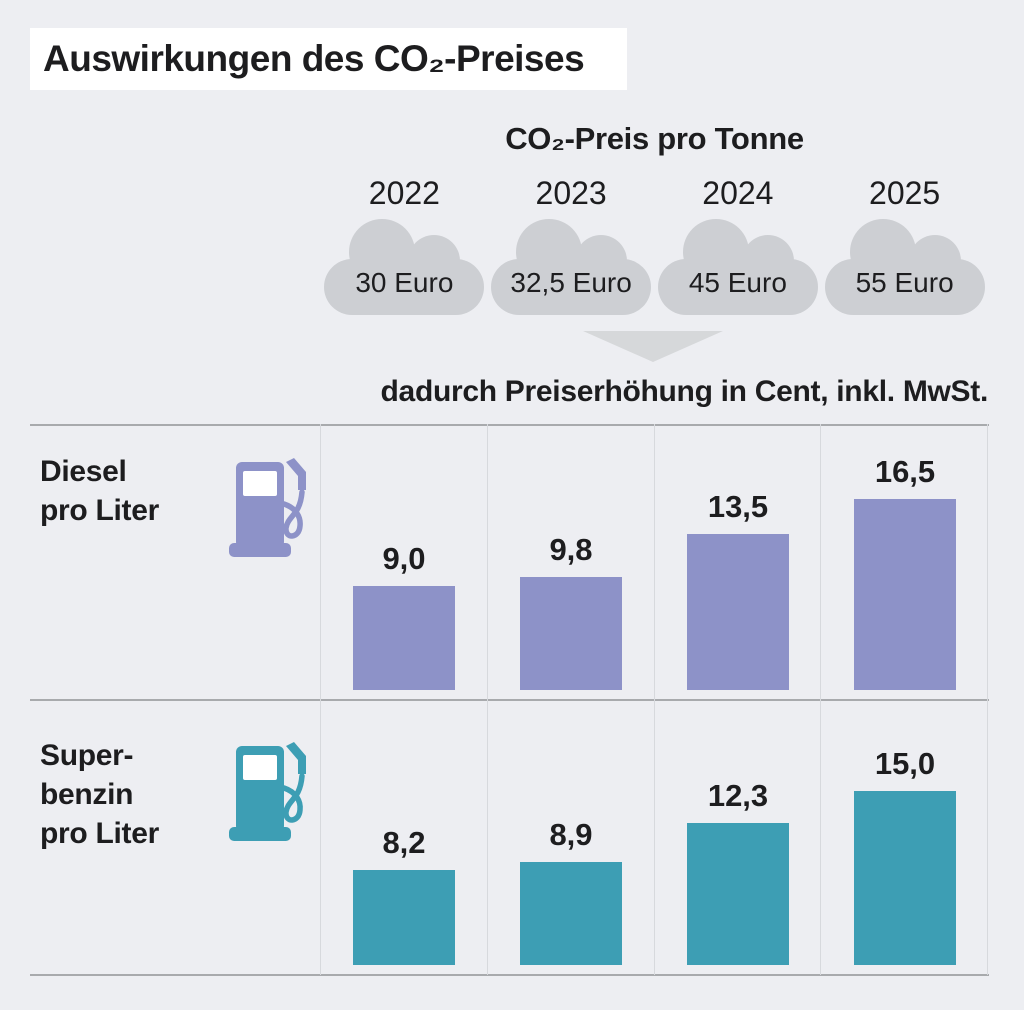 The width and height of the screenshot is (1024, 1010). Describe the element at coordinates (737, 282) in the screenshot. I see `cloud-price-label: 45 Euro` at that location.